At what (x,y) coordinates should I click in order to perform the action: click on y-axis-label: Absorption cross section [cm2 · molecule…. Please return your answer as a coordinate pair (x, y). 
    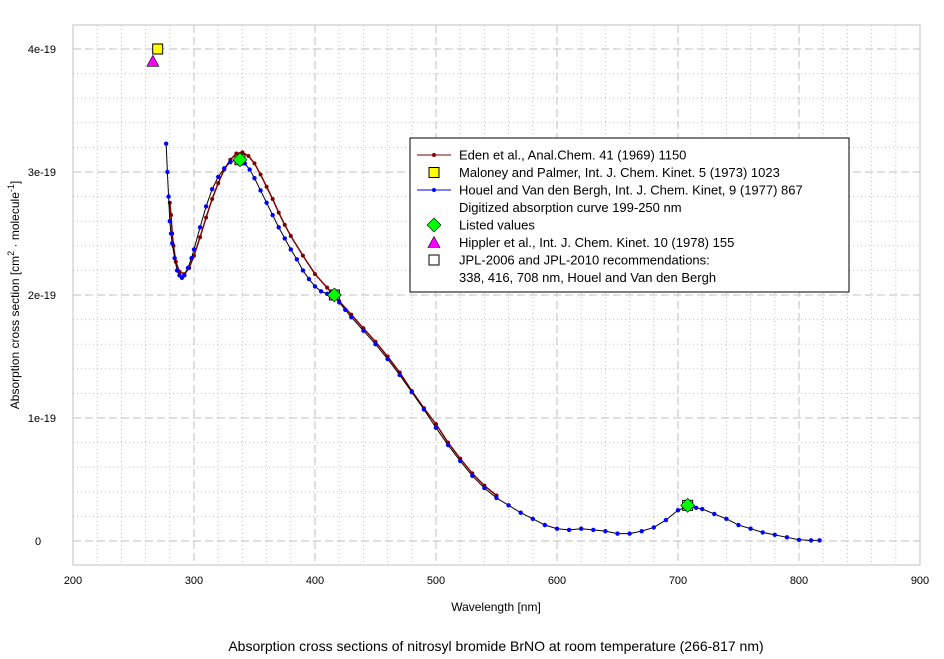
    Looking at the image, I should click on (14, 295).